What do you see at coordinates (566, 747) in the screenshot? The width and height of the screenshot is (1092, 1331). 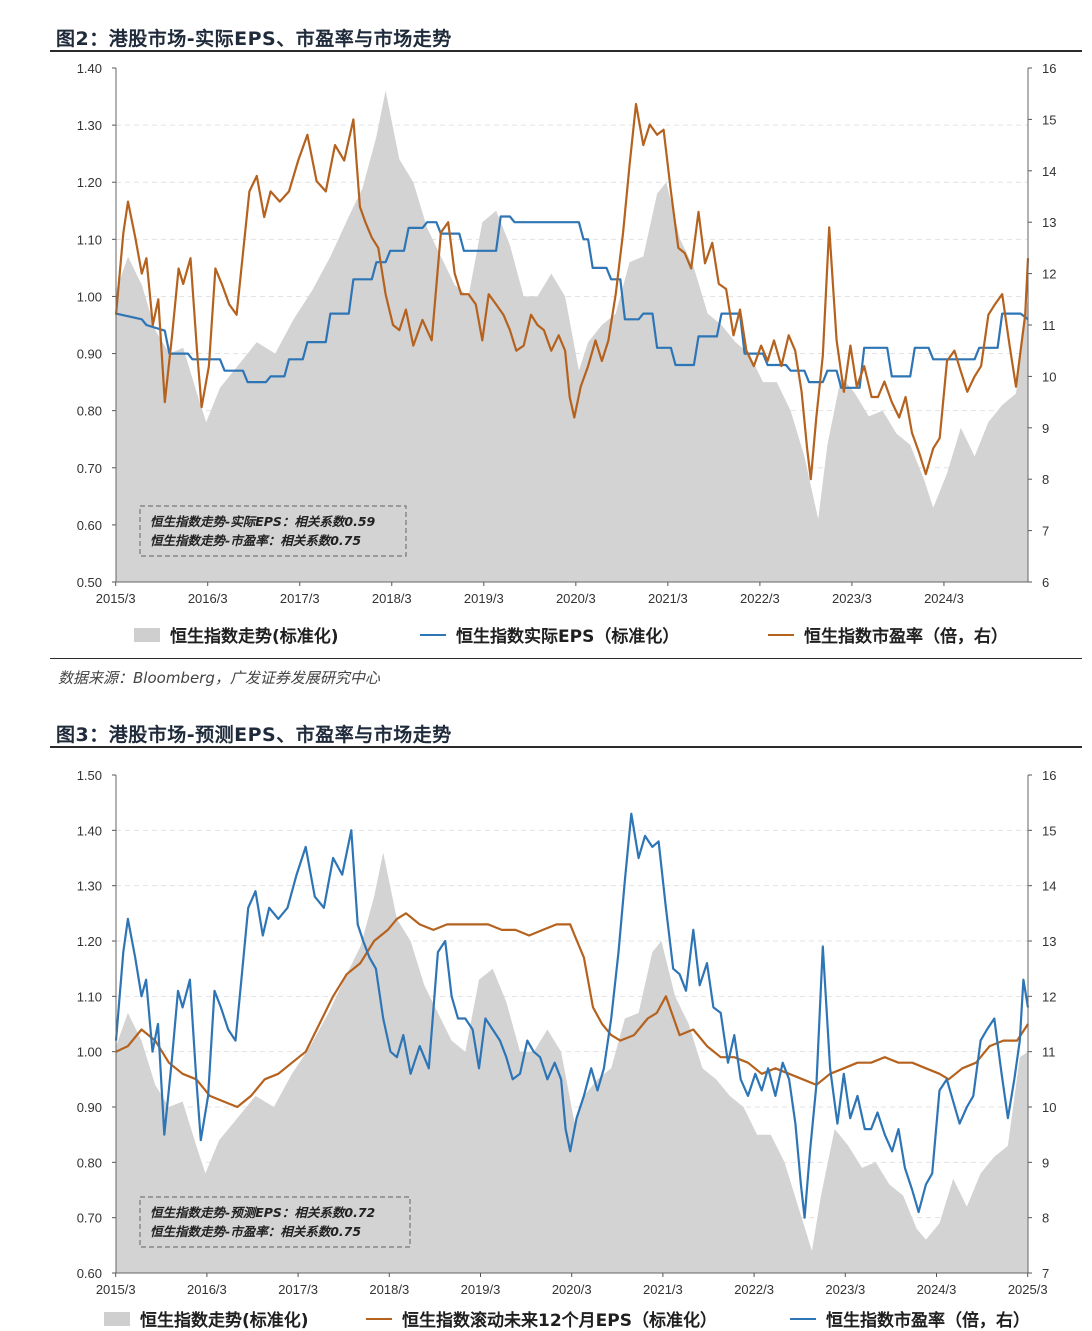 I see `figure3-title-rule` at bounding box center [566, 747].